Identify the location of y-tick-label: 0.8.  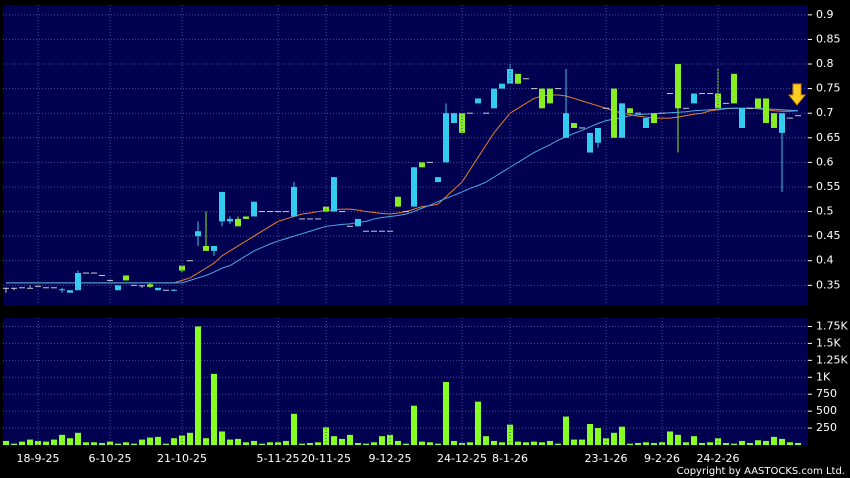
(825, 63).